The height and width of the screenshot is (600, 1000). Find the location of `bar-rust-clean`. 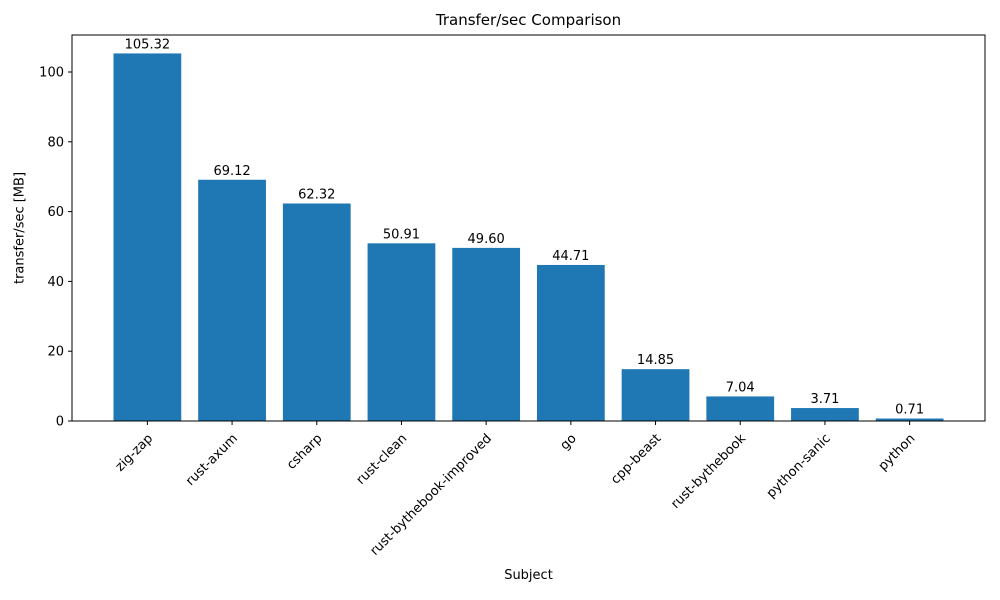

bar-rust-clean is located at coordinates (401, 332).